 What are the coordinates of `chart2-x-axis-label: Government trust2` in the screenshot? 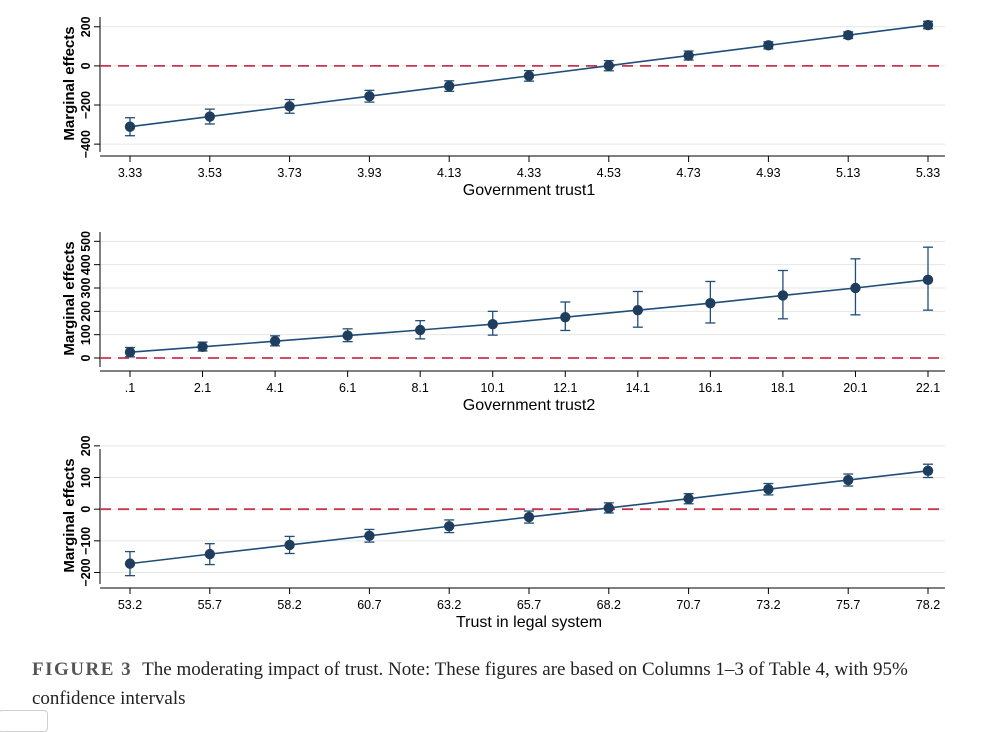 It's located at (529, 405).